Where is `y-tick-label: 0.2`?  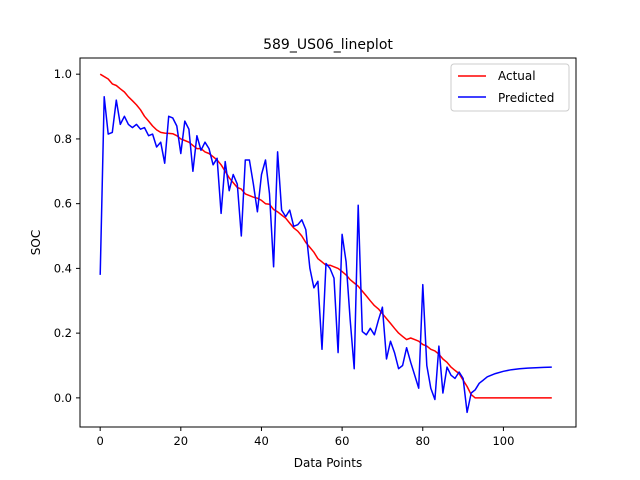
y-tick-label: 0.2 is located at coordinates (63, 333).